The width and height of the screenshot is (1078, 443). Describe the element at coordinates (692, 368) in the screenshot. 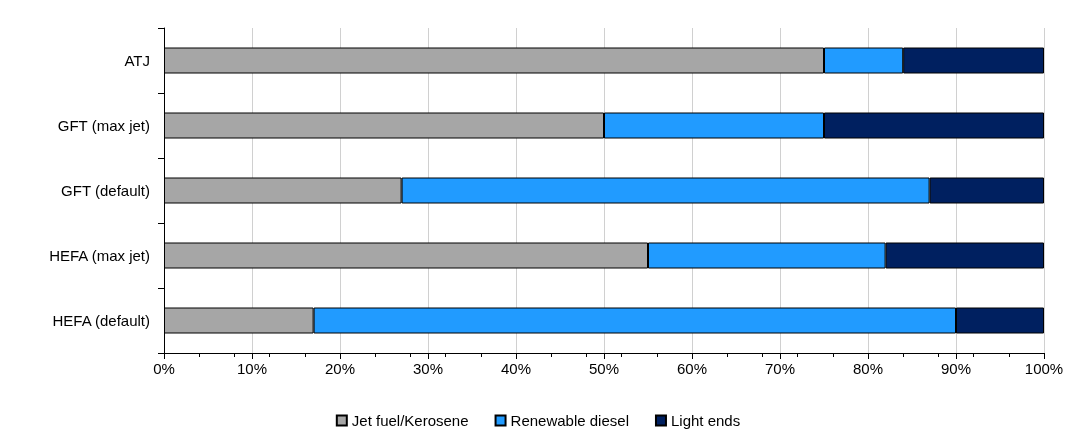

I see `x-tick-label: 60%` at that location.